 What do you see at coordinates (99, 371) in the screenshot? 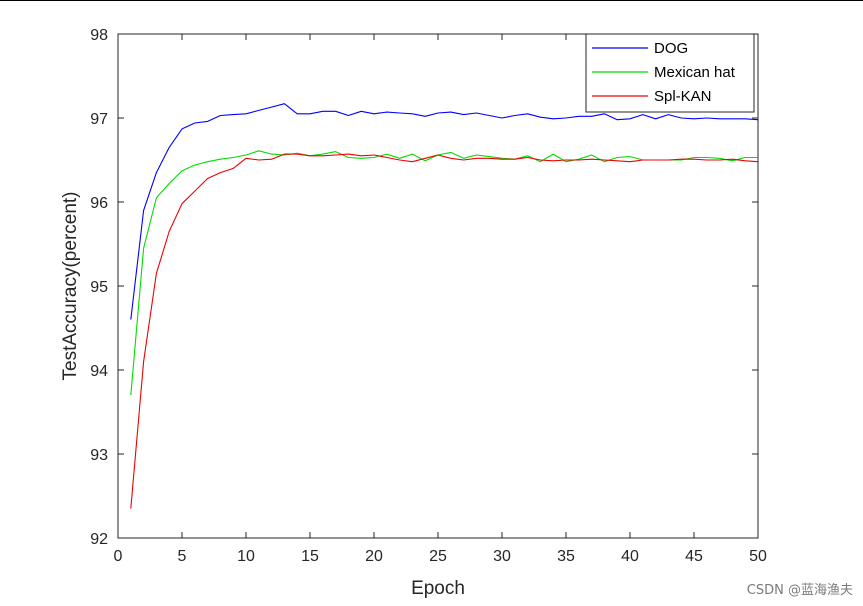
I see `y-tick-label: 94` at bounding box center [99, 371].